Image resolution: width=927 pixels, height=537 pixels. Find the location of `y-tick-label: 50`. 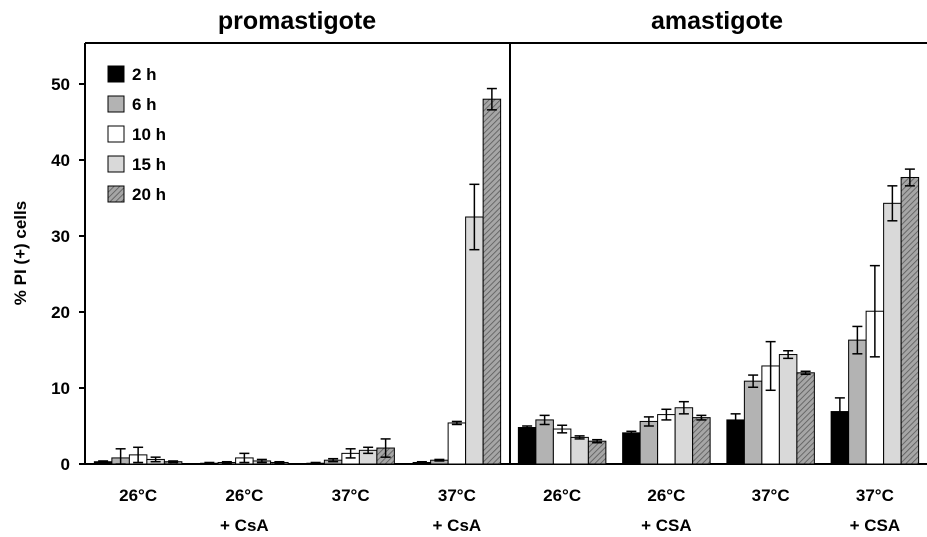

y-tick-label: 50 is located at coordinates (60, 84).